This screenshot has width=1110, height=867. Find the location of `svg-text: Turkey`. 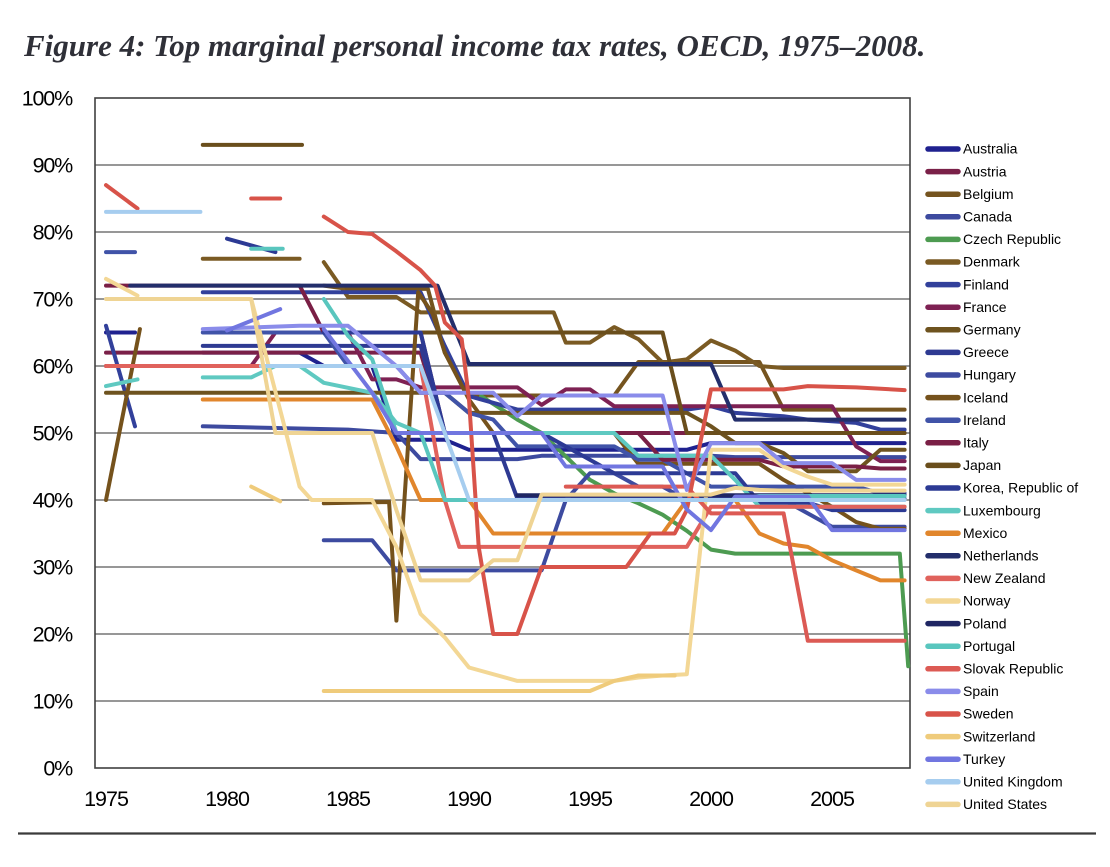

svg-text: Turkey is located at coordinates (984, 759).